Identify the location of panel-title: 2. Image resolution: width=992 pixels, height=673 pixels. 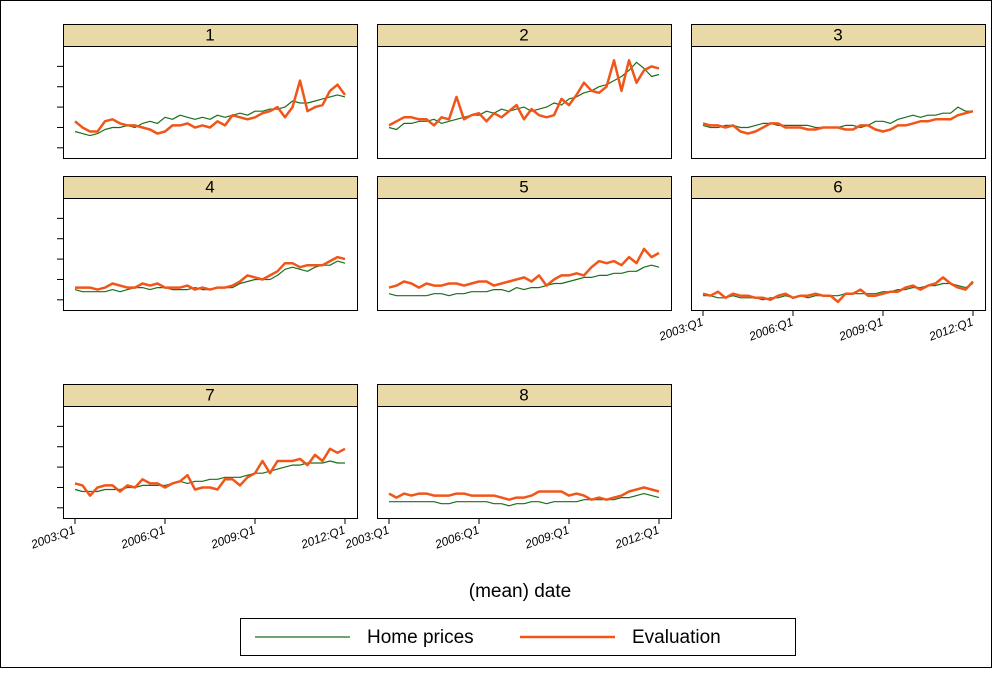
(523, 34).